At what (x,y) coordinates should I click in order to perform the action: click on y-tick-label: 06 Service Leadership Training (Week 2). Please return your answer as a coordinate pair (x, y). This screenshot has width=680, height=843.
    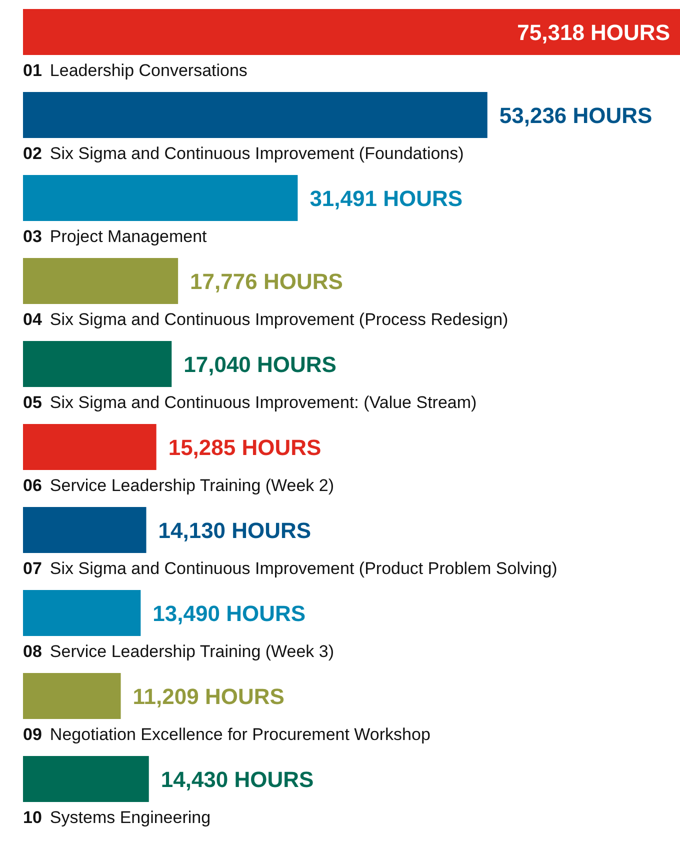
    Looking at the image, I should click on (178, 485).